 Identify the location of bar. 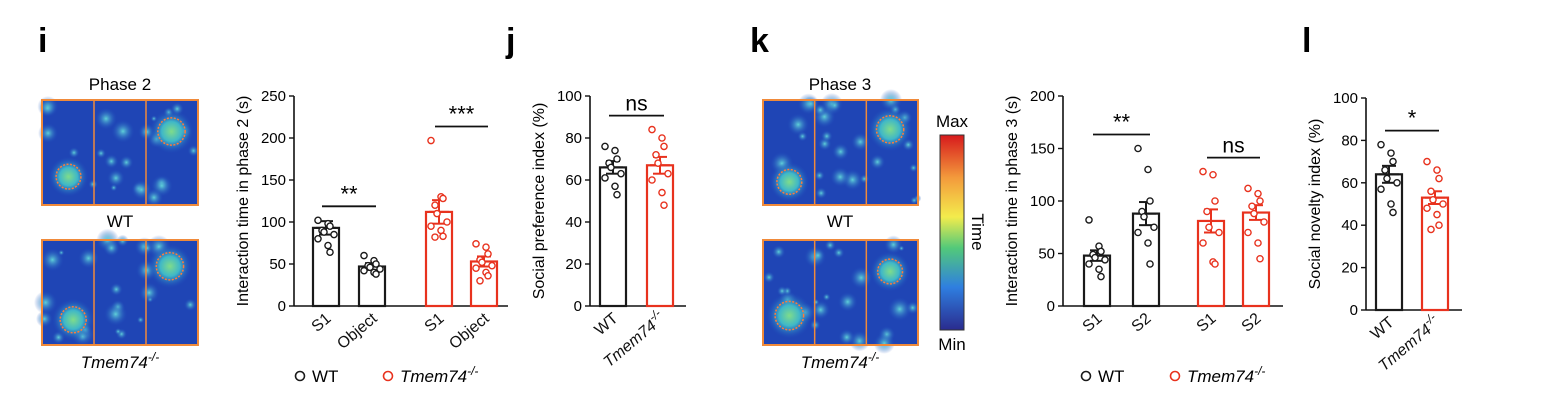
(660, 236).